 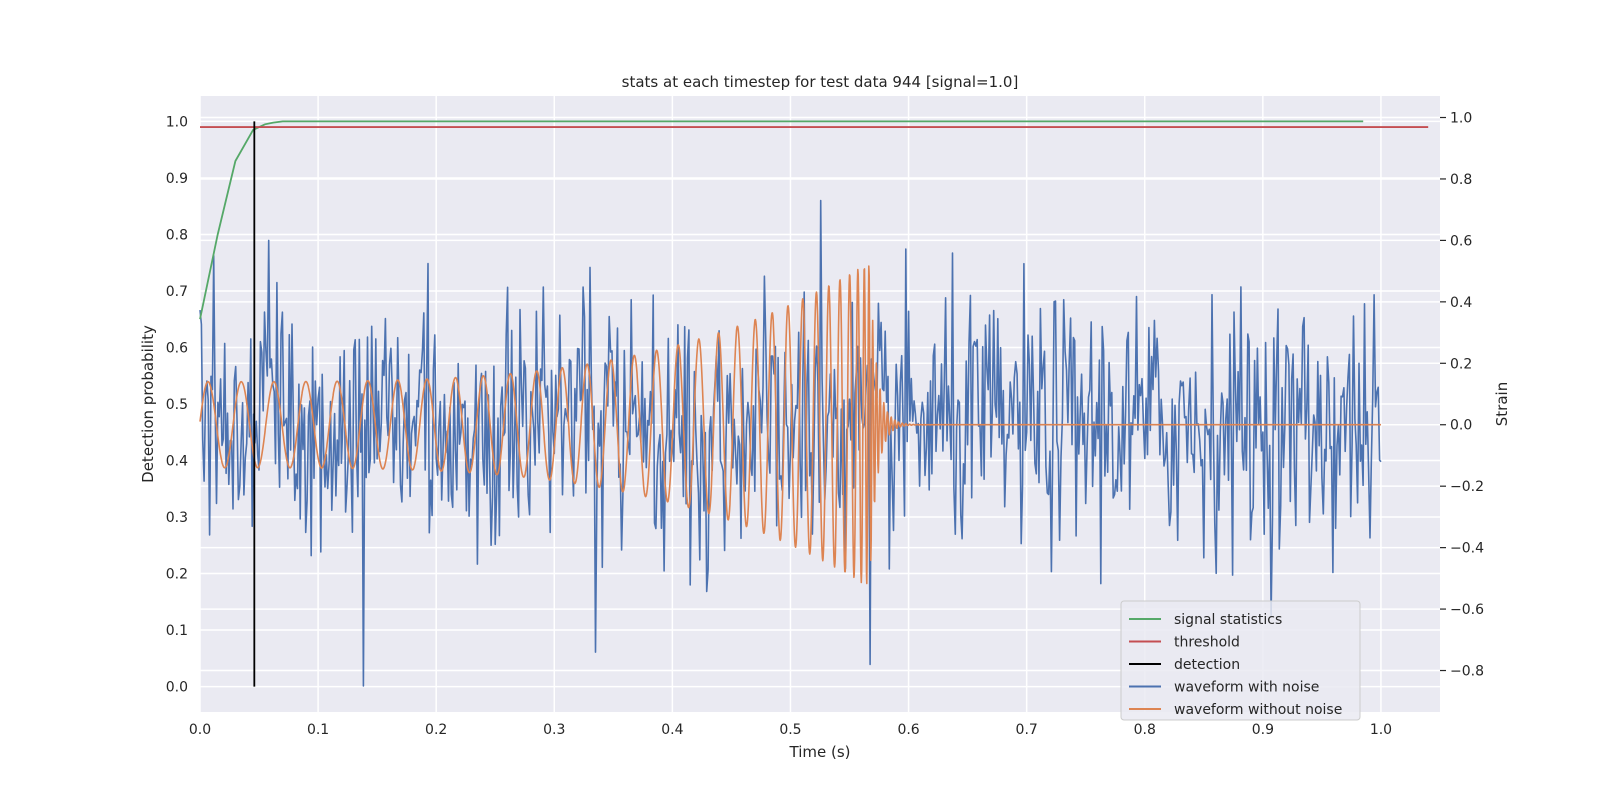 I want to click on x-axis-title: Time (s), so click(x=820, y=752).